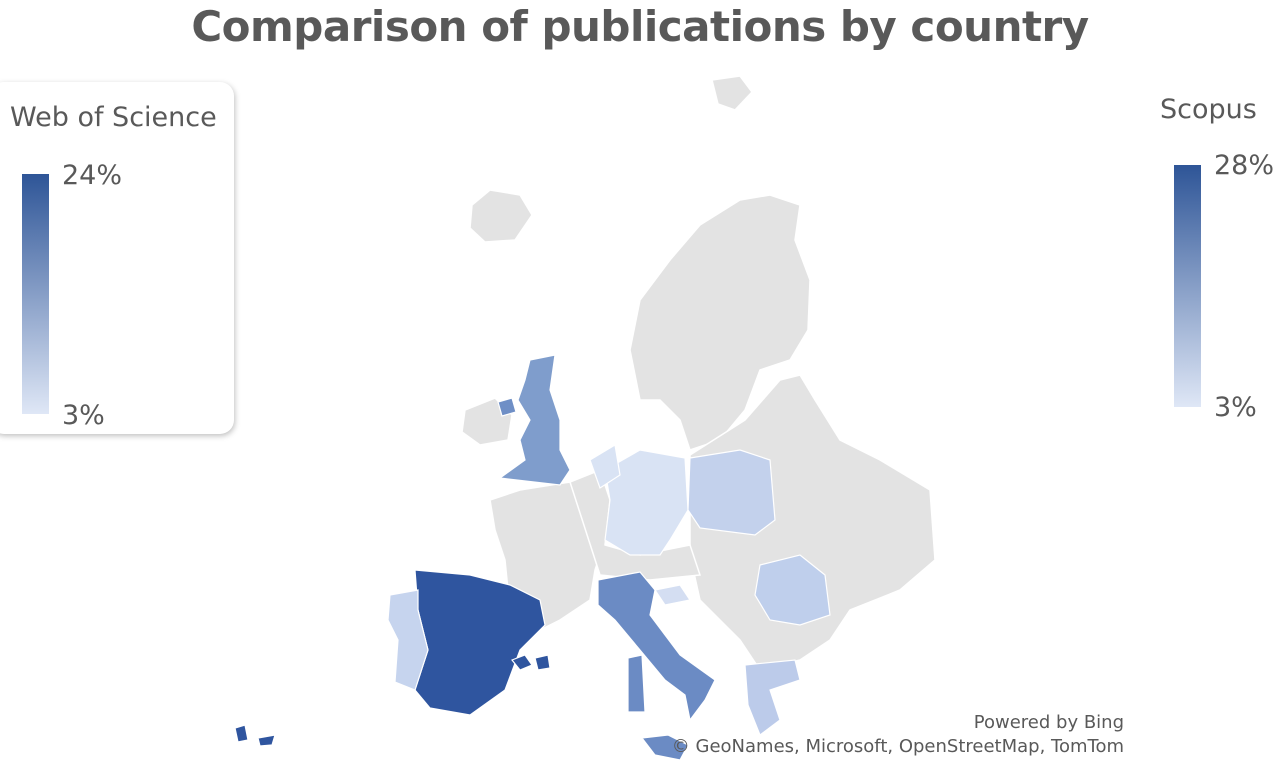 This screenshot has height=768, width=1280. What do you see at coordinates (408, 640) in the screenshot?
I see `region-portugal` at bounding box center [408, 640].